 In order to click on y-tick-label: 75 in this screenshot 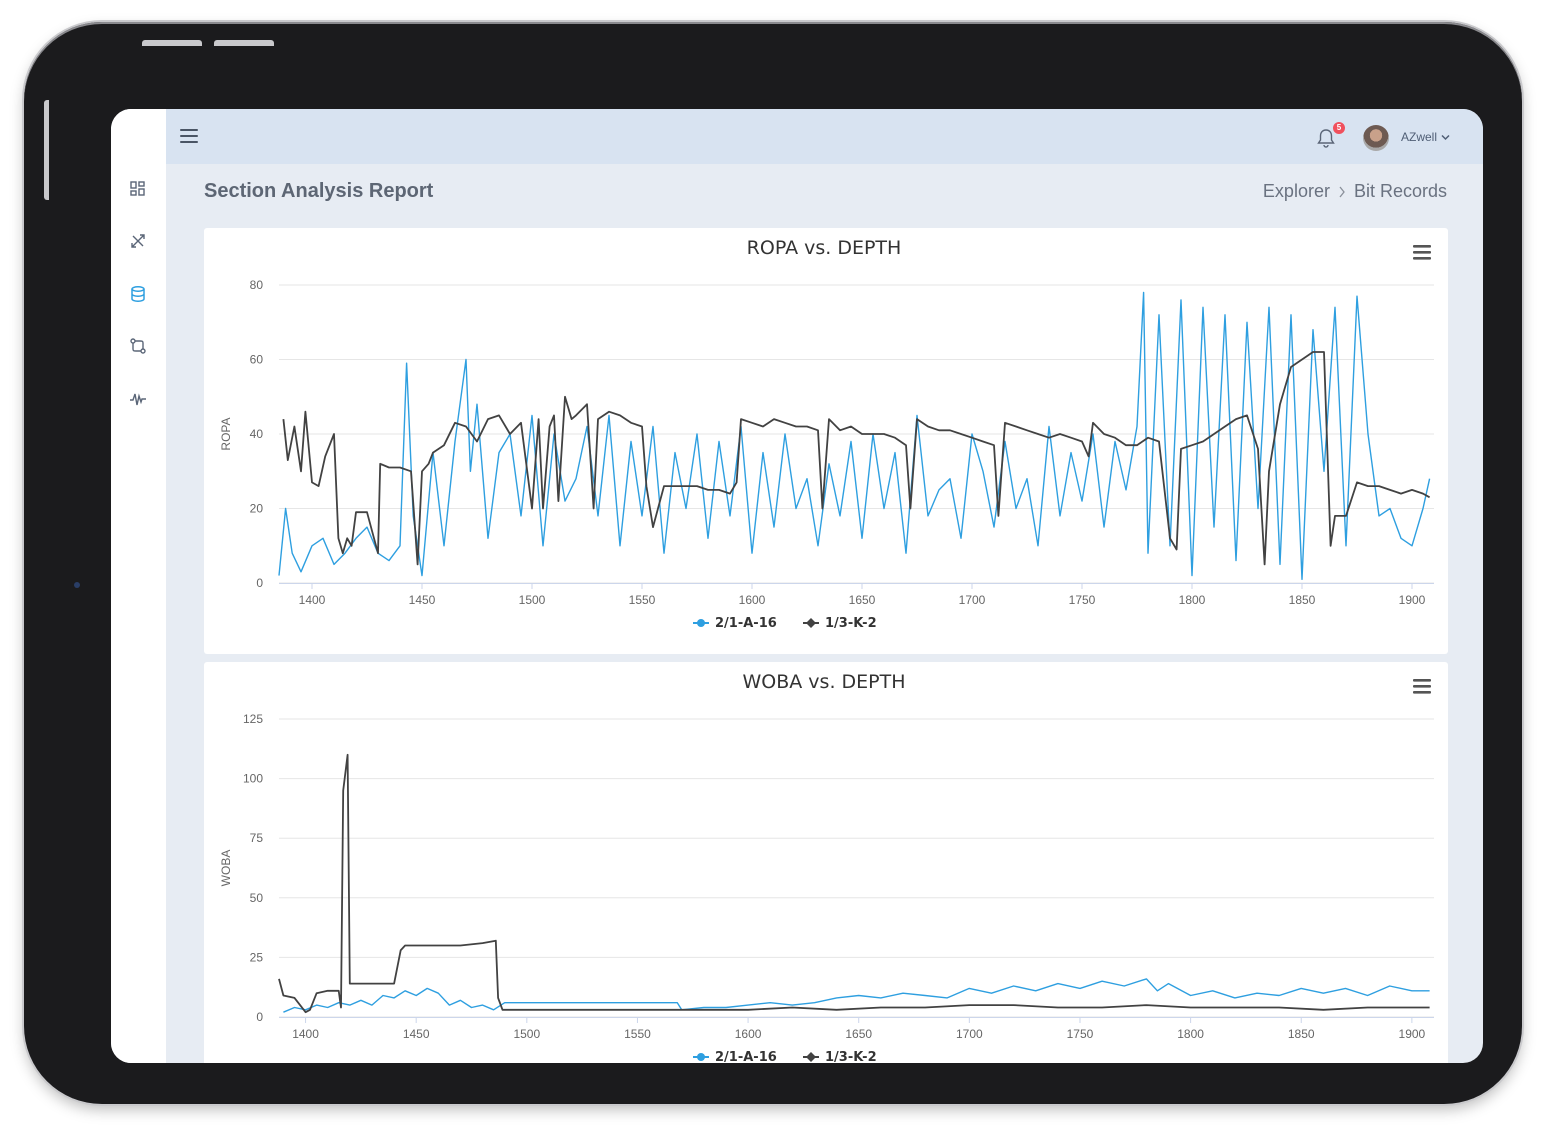, I will do `click(257, 838)`.